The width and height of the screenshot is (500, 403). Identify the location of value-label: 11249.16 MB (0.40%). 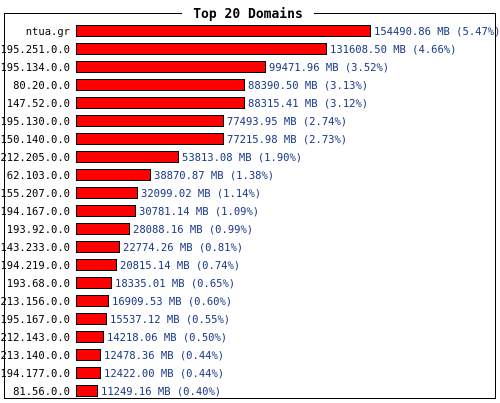
(161, 392).